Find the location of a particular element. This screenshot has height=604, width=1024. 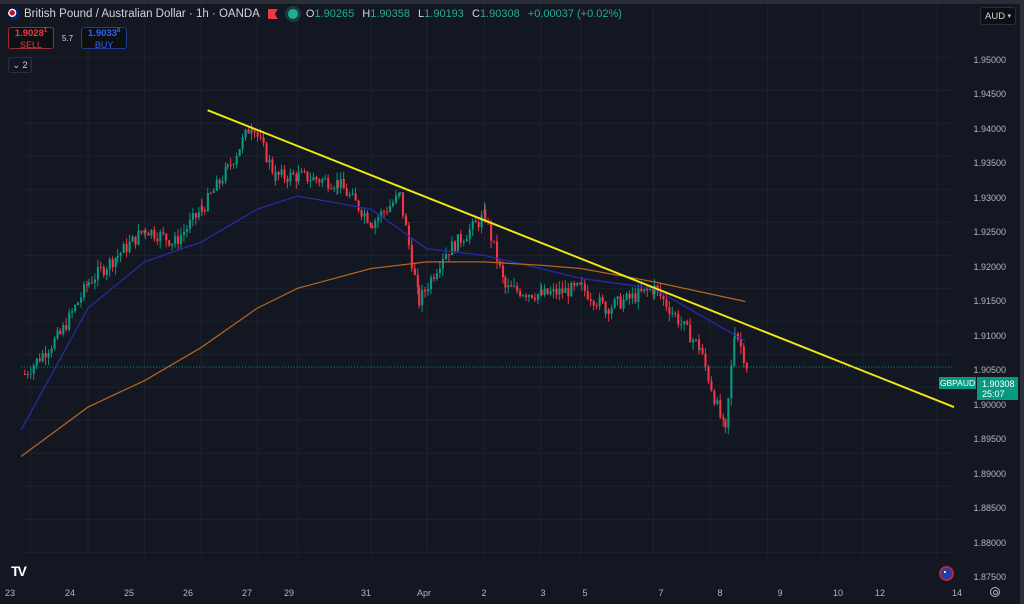

price-tick: 1.89500 is located at coordinates (989, 439).